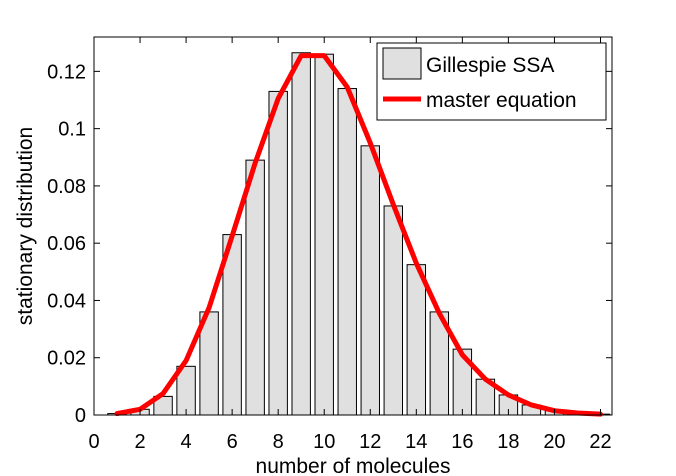  Describe the element at coordinates (66, 244) in the screenshot. I see `y-tick-label: 0.06` at that location.